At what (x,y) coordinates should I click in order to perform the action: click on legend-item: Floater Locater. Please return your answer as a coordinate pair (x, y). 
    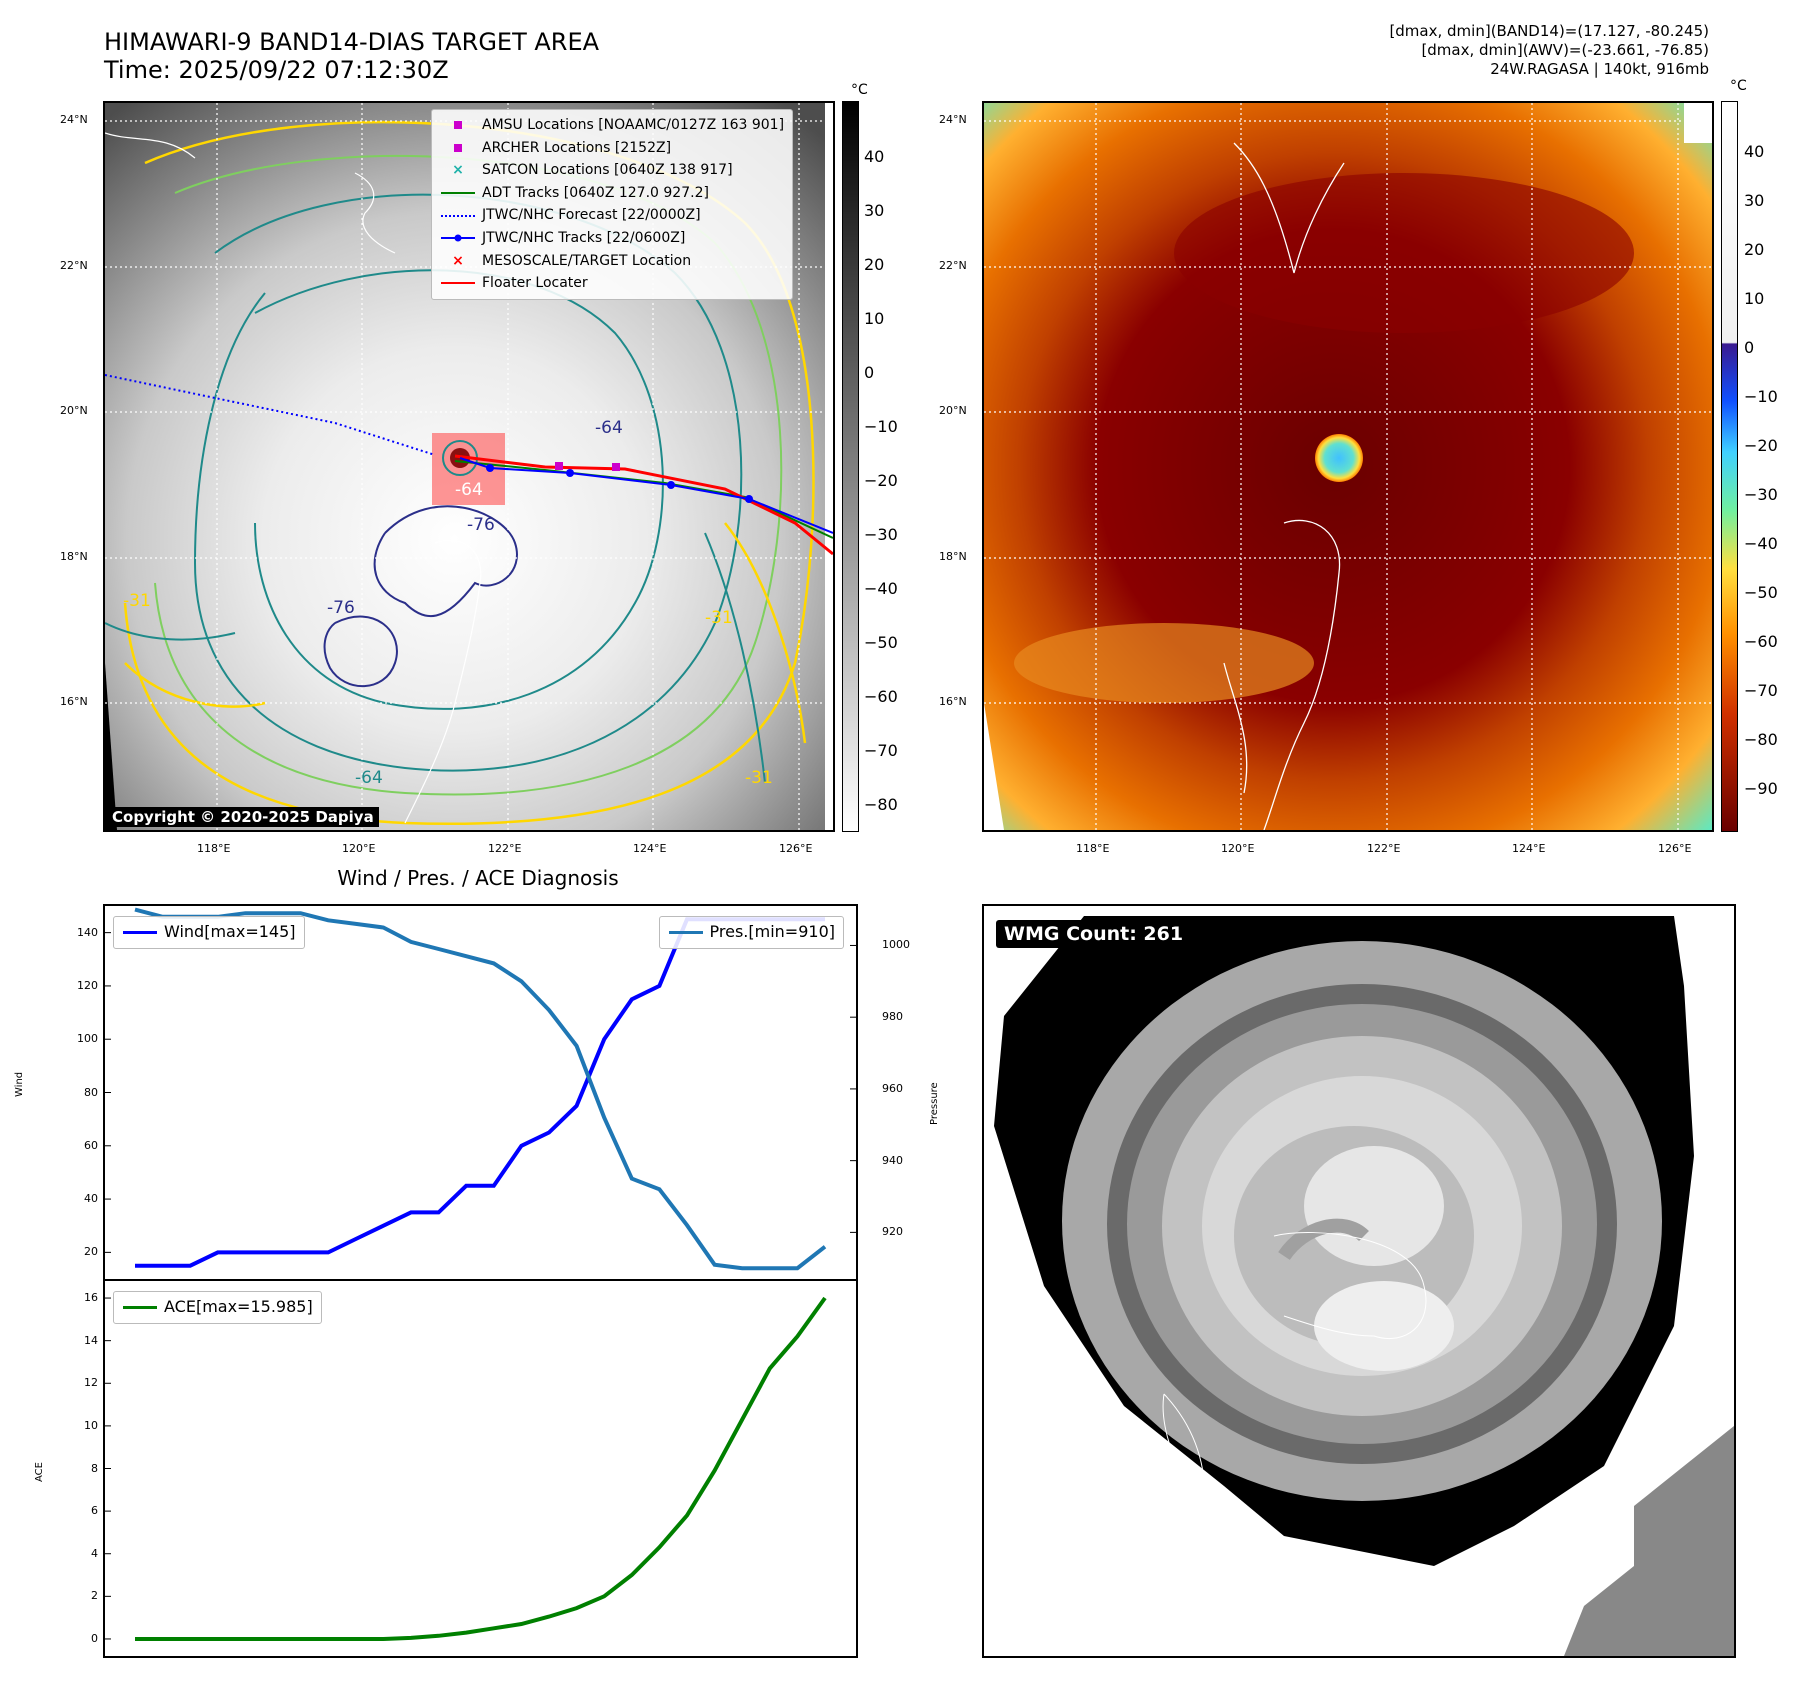
    Looking at the image, I should click on (612, 283).